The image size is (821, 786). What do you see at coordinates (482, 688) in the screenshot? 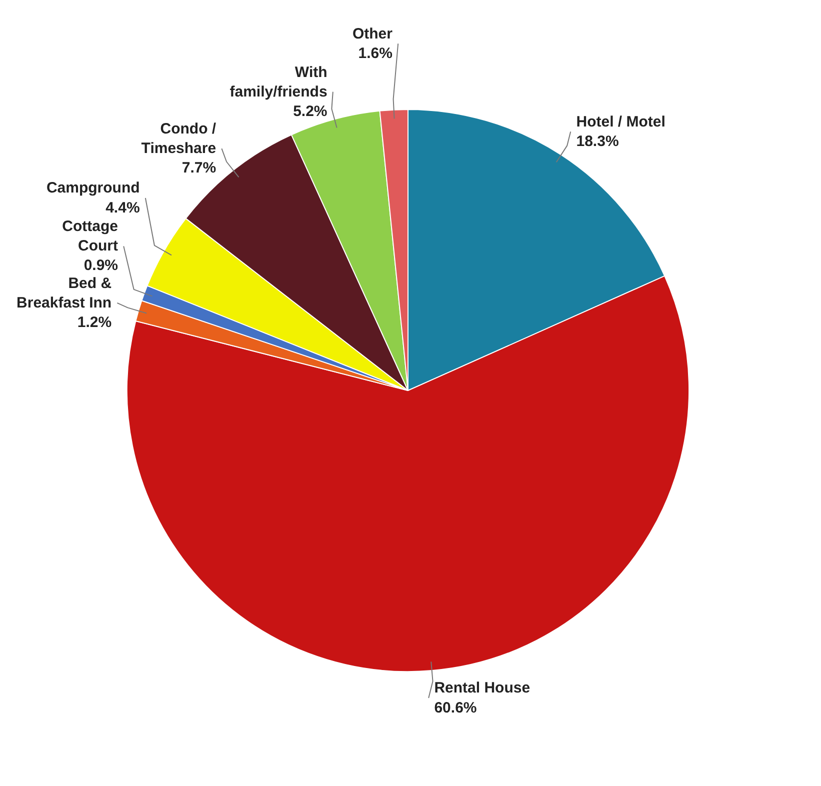
I see `slice-label: Rental House` at bounding box center [482, 688].